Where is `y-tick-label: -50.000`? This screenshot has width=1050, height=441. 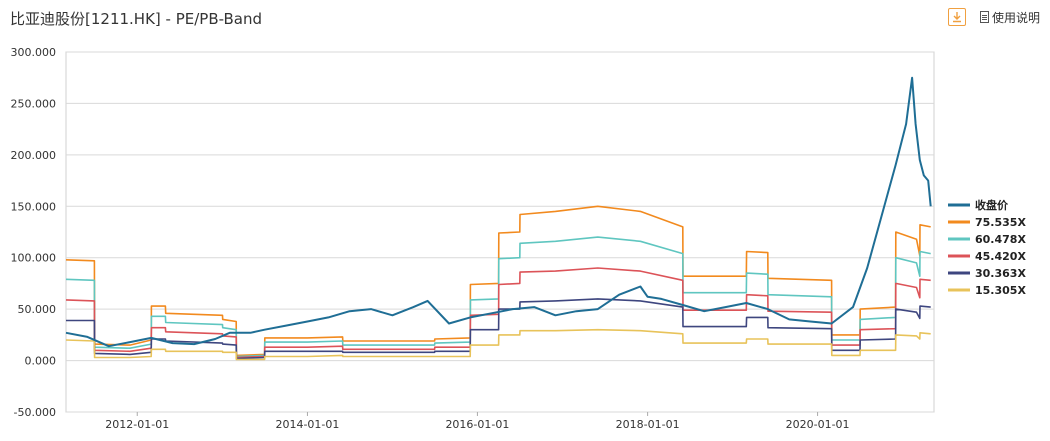
y-tick-label: -50.000 is located at coordinates (35, 412).